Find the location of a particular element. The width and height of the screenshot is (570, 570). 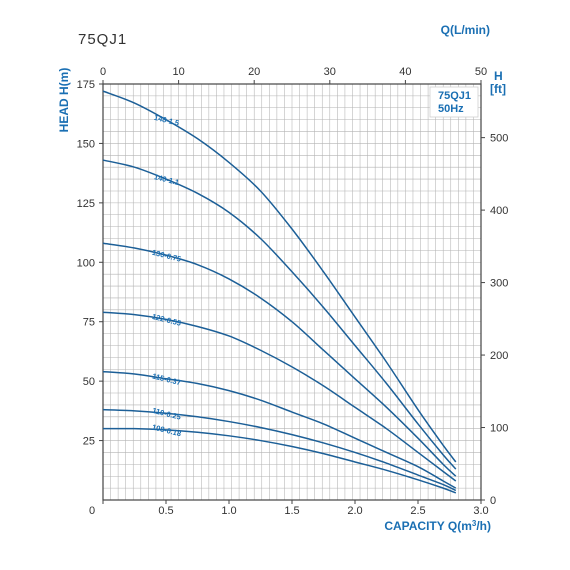

bottom-axis-title: CAPACITY Q(m3/h) is located at coordinates (437, 526).